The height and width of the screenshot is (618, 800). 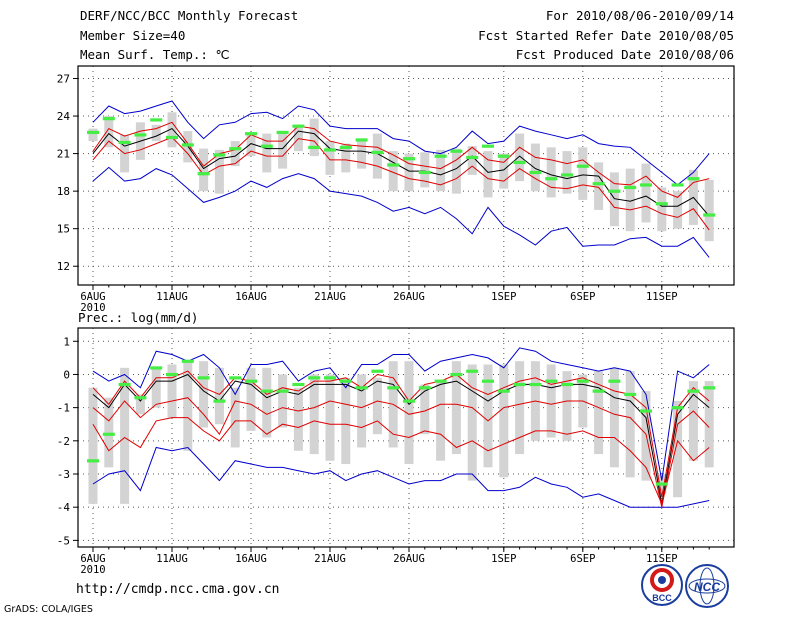 I want to click on prec-ytick-label: -3, so click(x=63, y=474).